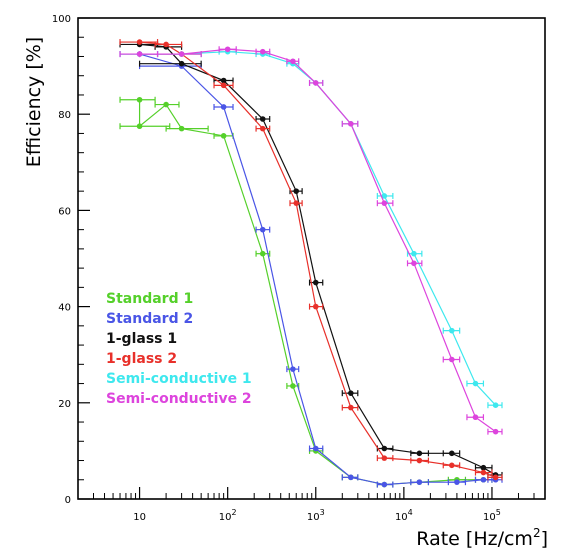  Describe the element at coordinates (61, 19) in the screenshot. I see `y-tick-label: 100` at that location.